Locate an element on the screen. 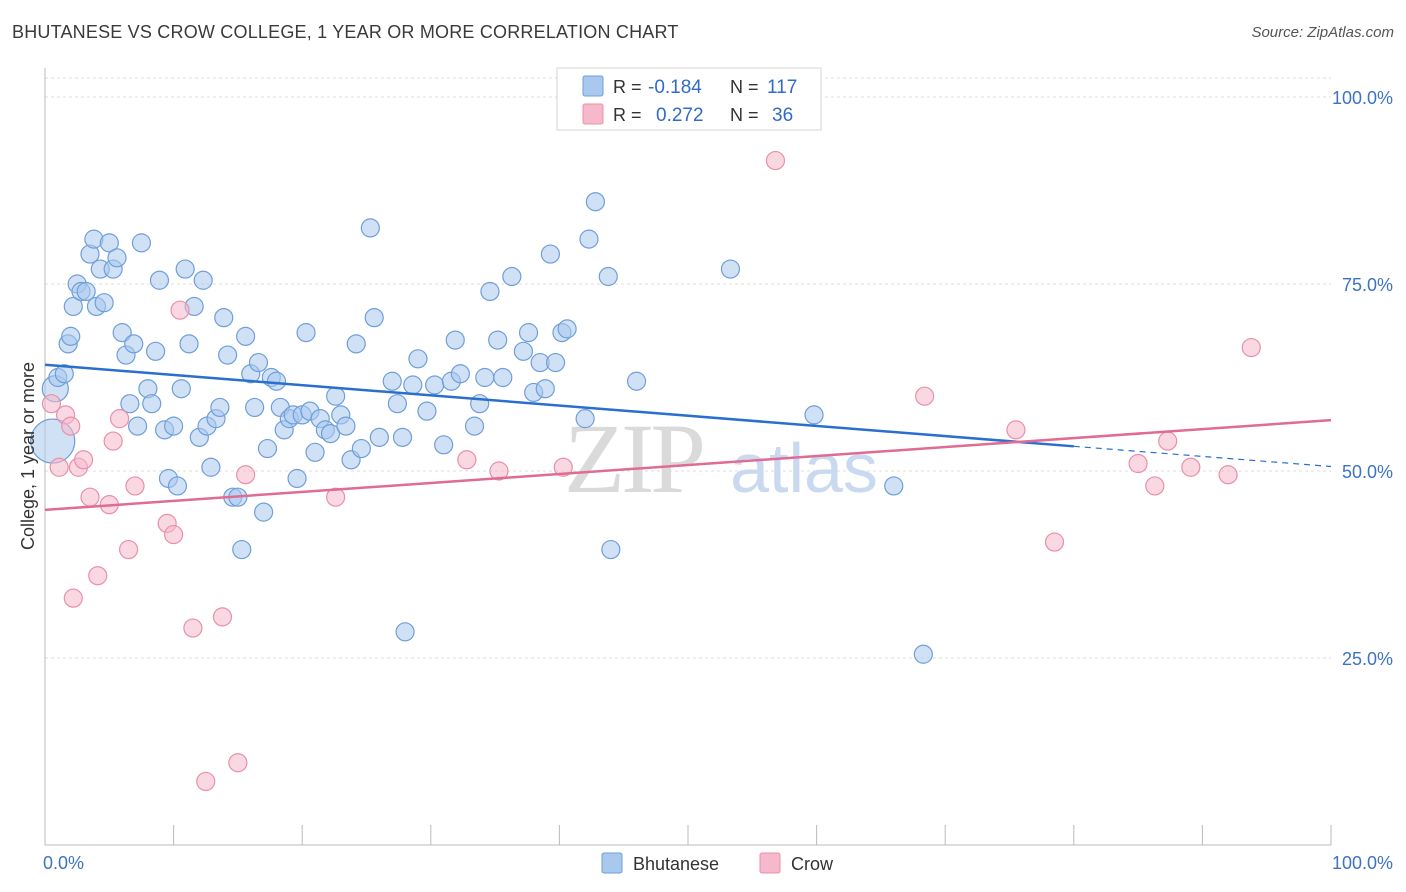 Image resolution: width=1406 pixels, height=892 pixels. stats-r-value-bhutanese: -0.184 is located at coordinates (675, 87).